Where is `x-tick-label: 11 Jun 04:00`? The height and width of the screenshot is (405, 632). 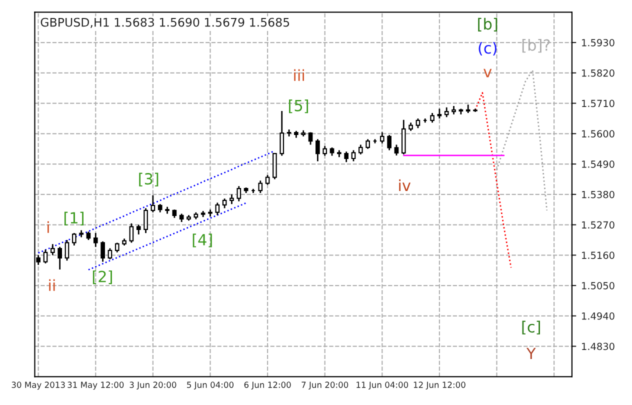
x-tick-label: 11 Jun 04:00 is located at coordinates (382, 386).